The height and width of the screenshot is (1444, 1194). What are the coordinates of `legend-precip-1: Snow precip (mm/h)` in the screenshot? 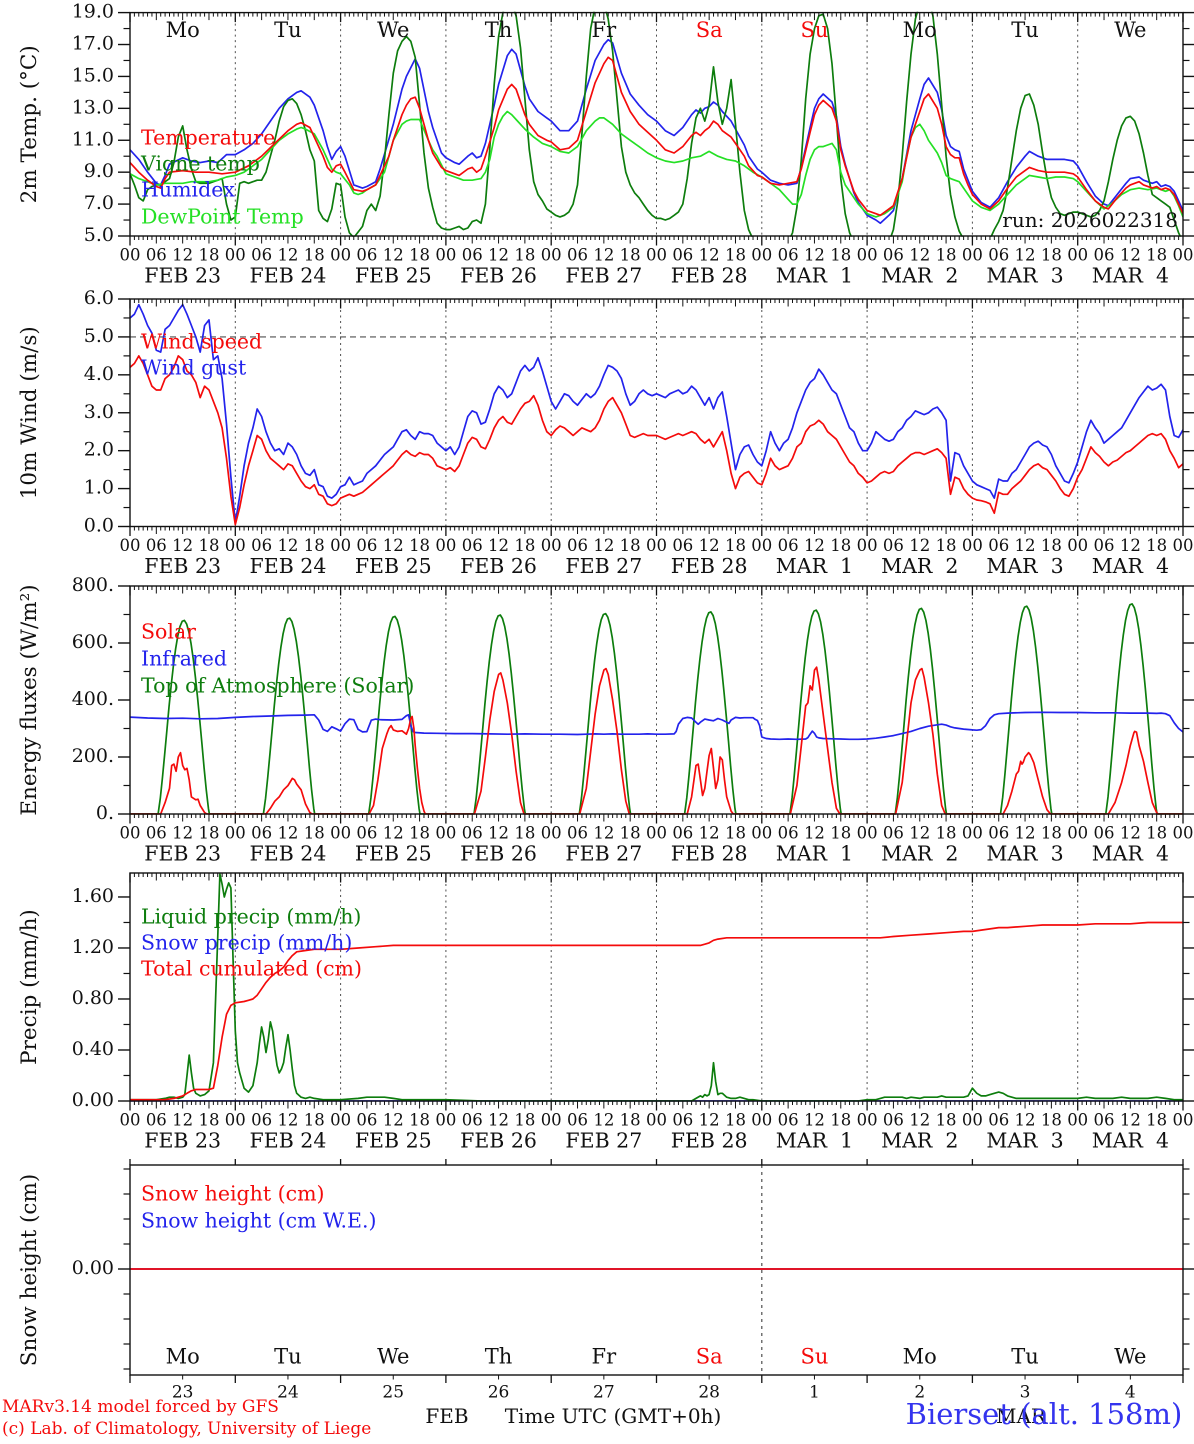 It's located at (246, 943).